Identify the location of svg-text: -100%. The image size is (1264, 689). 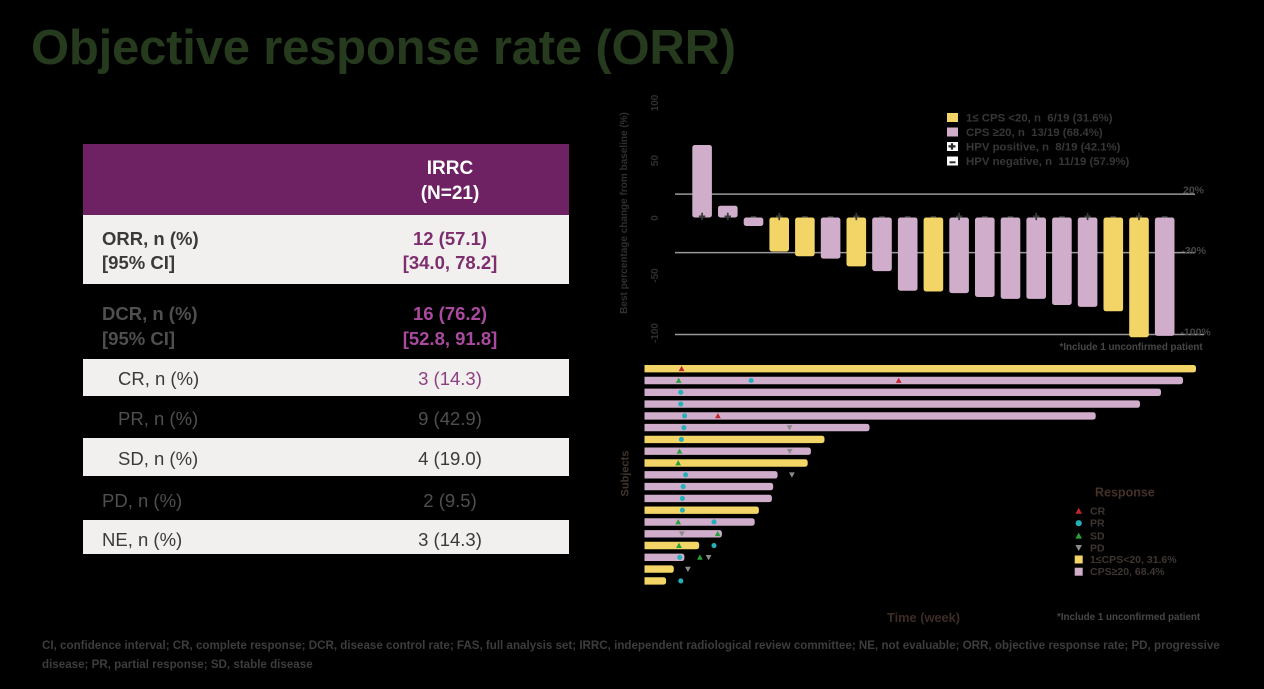
(1195, 333).